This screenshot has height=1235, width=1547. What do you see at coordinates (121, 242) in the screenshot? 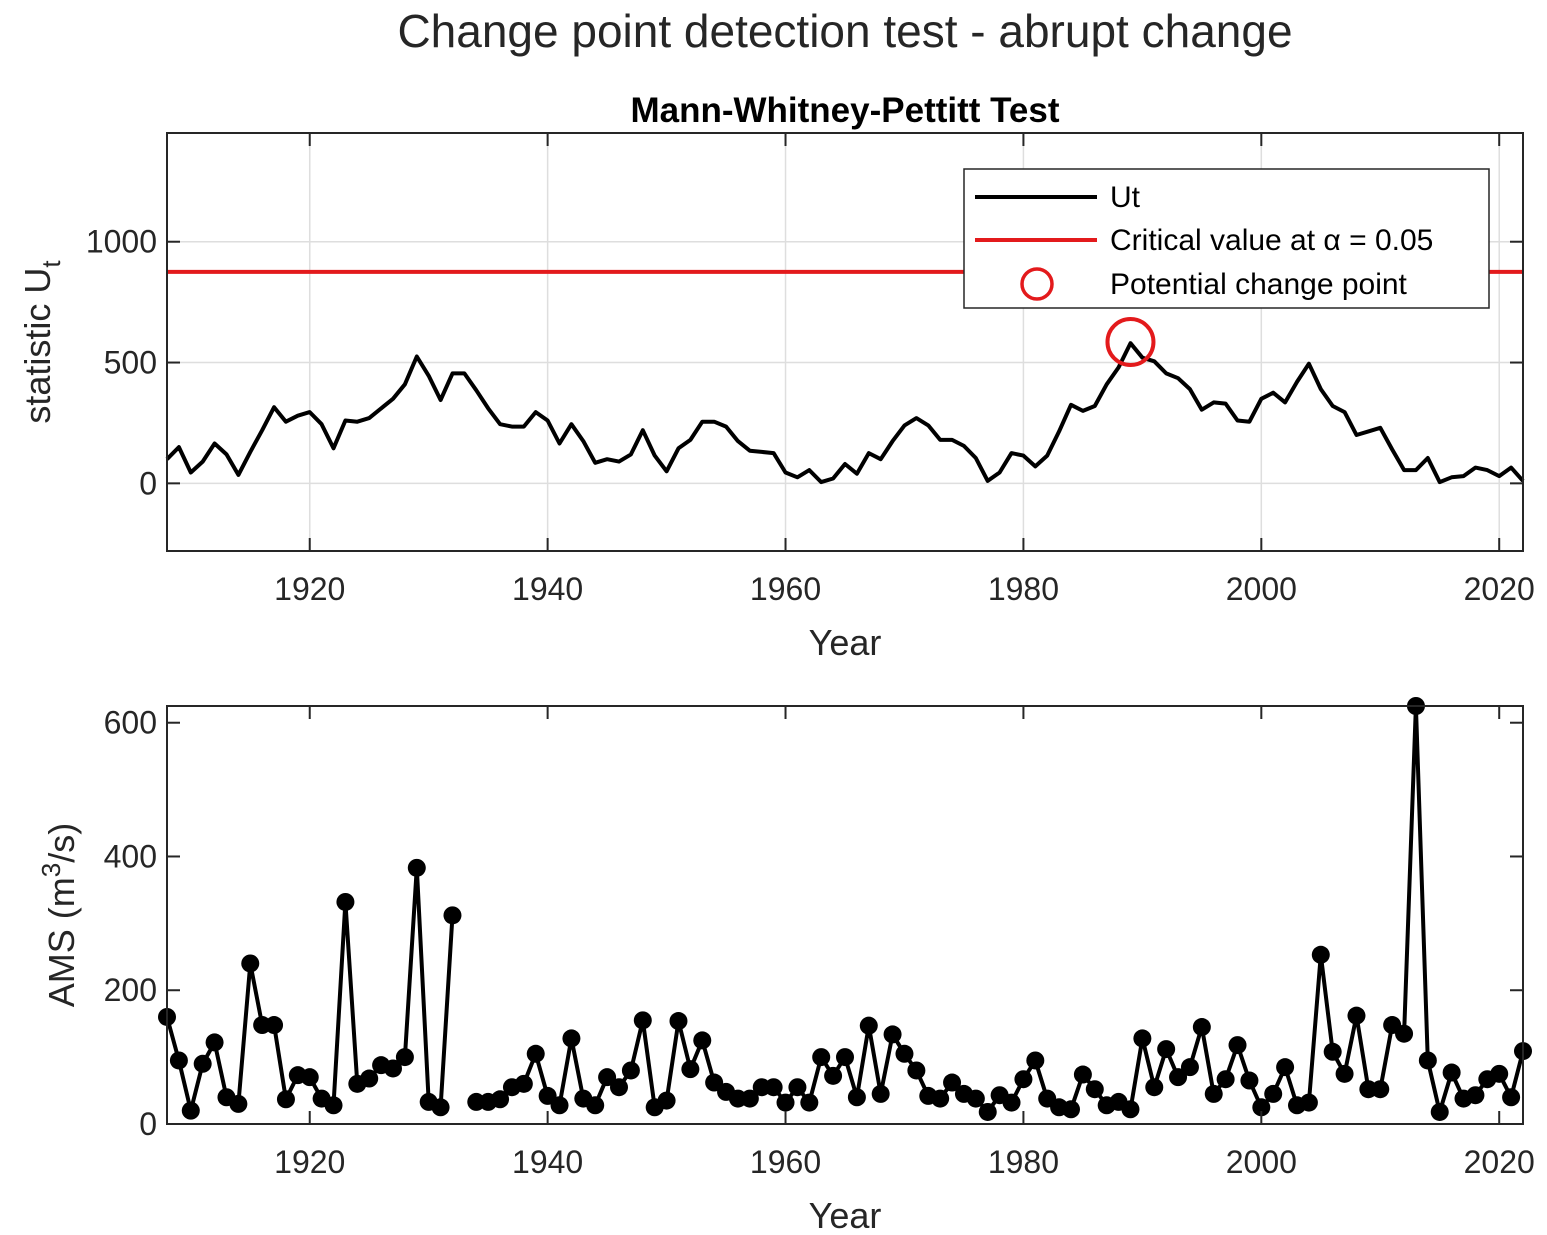
I see `pettitt-ytick-label: 1000` at bounding box center [121, 242].